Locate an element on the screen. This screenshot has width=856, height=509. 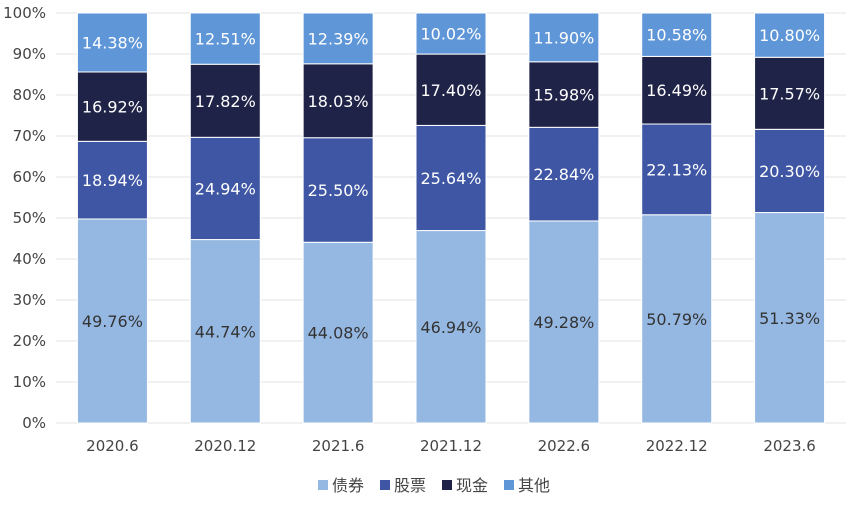
x-tick-label: 2022.6 is located at coordinates (564, 446).